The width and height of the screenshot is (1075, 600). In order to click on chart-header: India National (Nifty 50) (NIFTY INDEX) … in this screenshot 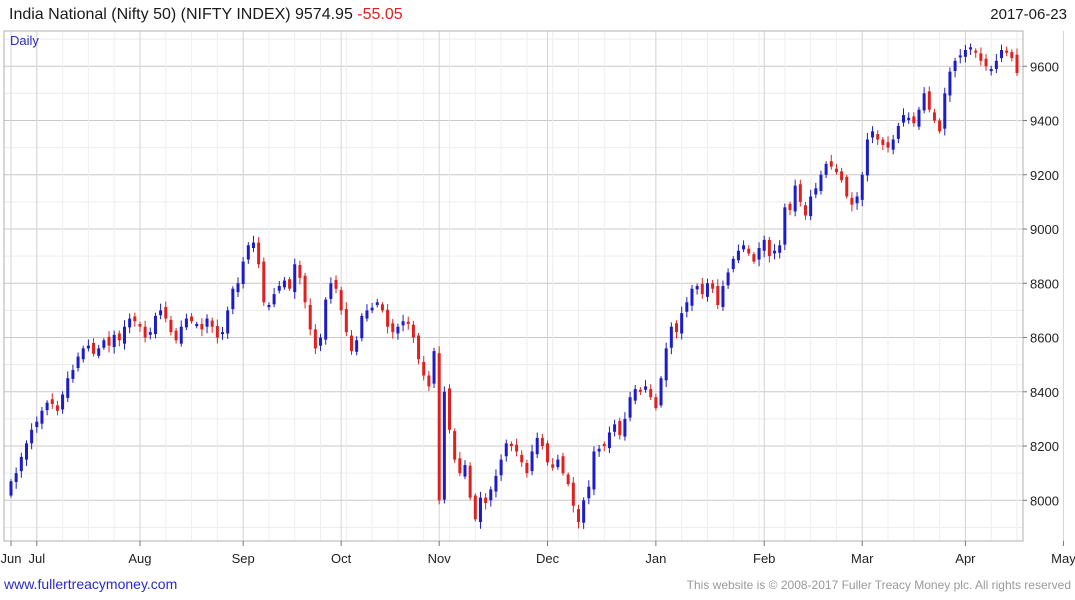, I will do `click(537, 15)`.